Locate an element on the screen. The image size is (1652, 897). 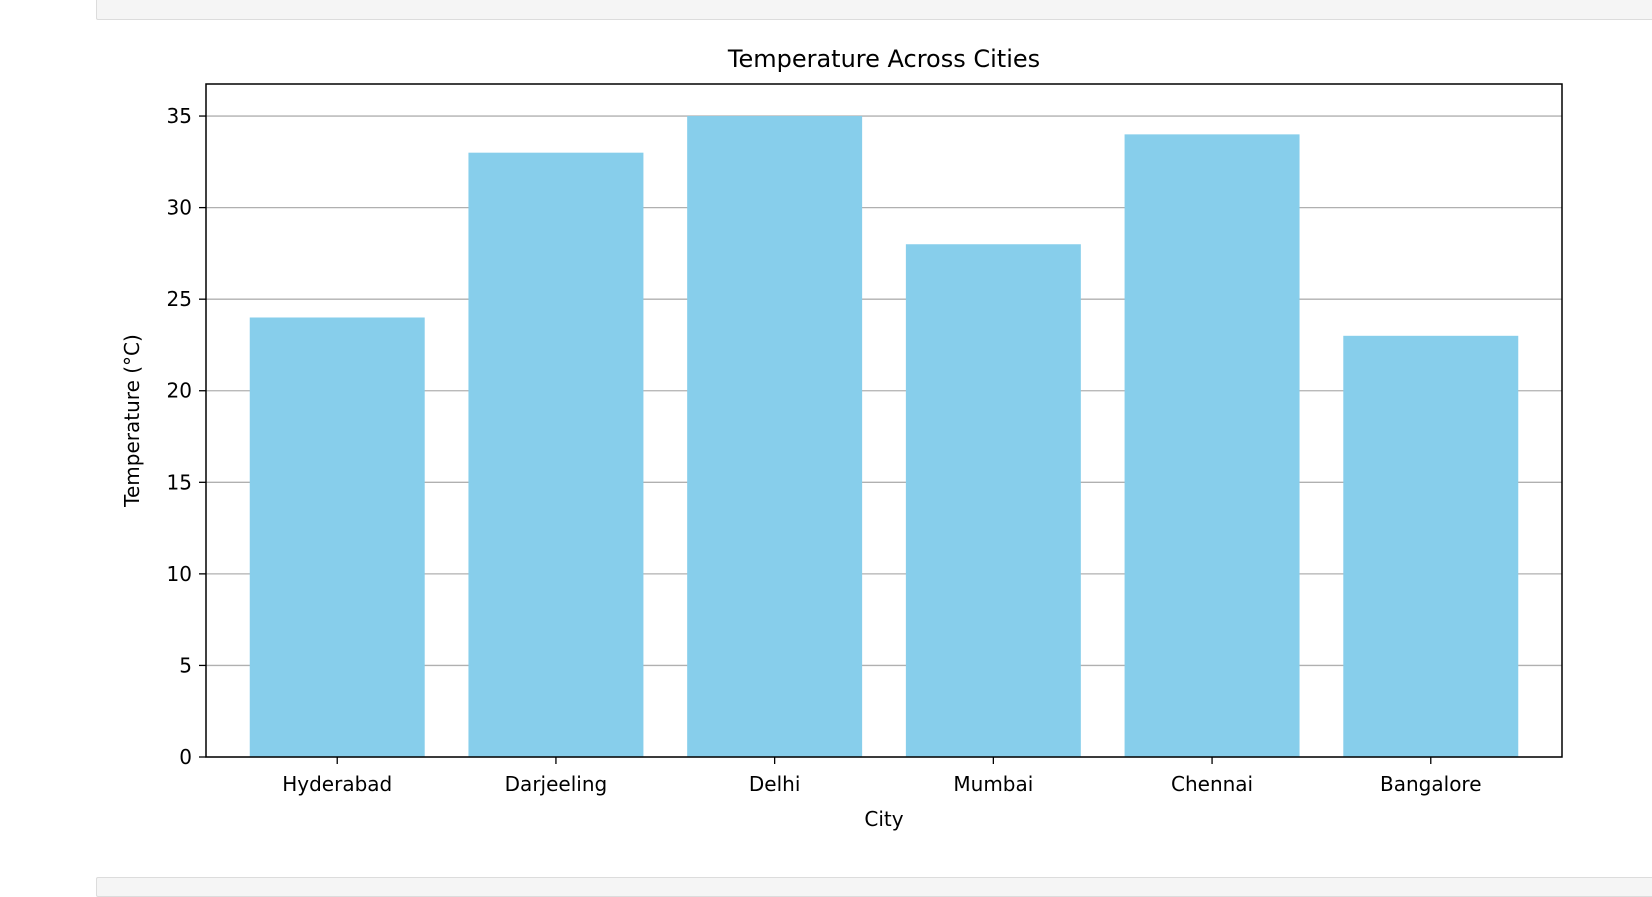
x-tick-label: Delhi is located at coordinates (775, 784).